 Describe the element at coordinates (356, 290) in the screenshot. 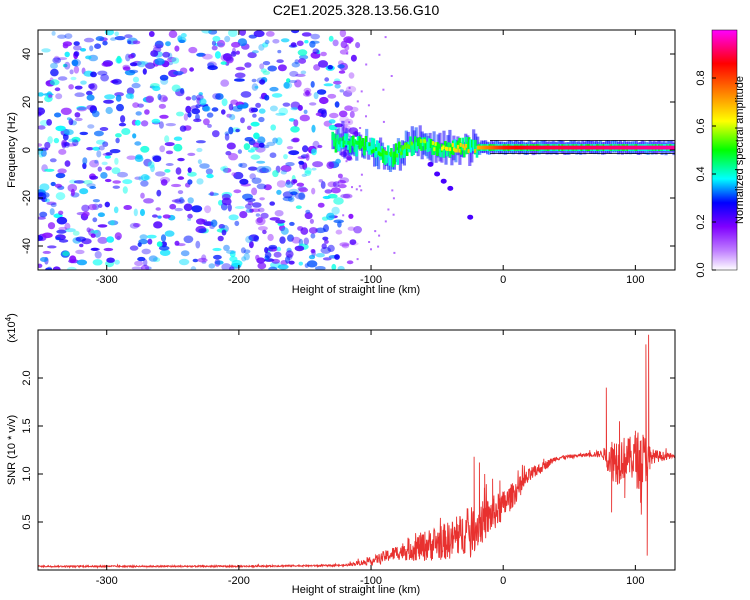

I see `spectrogram-xlabel: Height of straight line (km)` at that location.